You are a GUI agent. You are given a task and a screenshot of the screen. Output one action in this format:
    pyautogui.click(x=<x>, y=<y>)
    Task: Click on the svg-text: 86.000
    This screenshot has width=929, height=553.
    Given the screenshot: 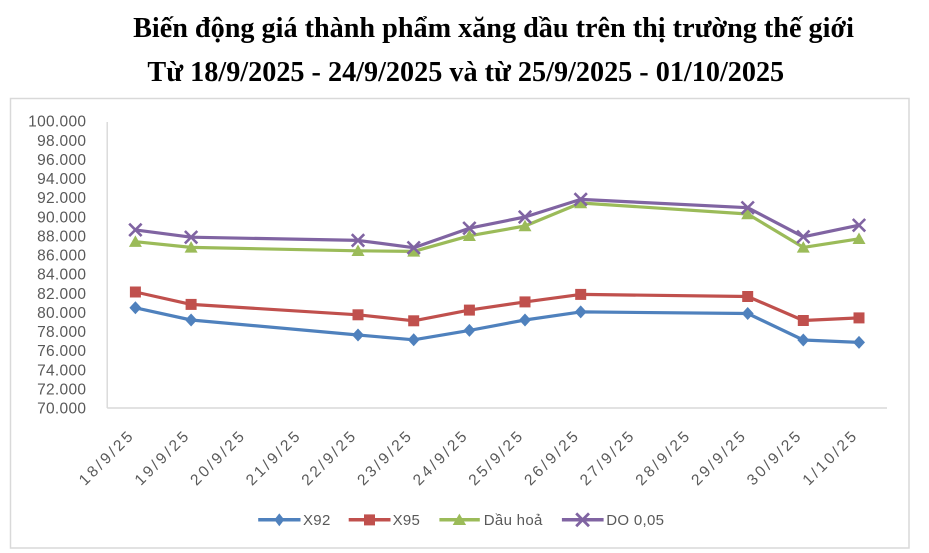 What is the action you would take?
    pyautogui.click(x=61, y=256)
    